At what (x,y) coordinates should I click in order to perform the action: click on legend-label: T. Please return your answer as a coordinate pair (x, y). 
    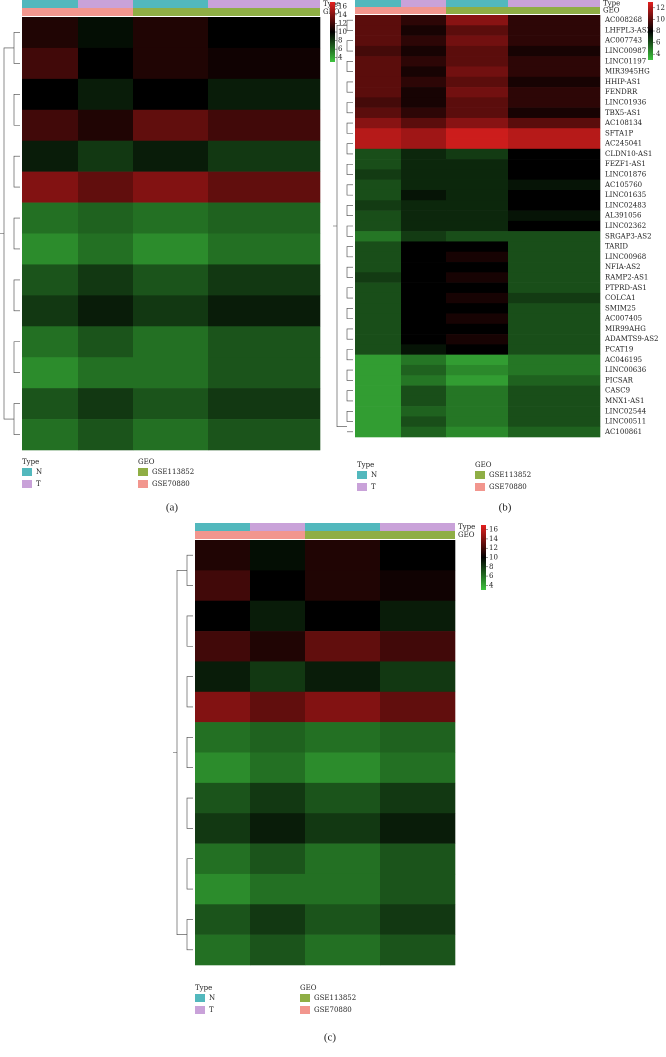
    Looking at the image, I should click on (373, 487).